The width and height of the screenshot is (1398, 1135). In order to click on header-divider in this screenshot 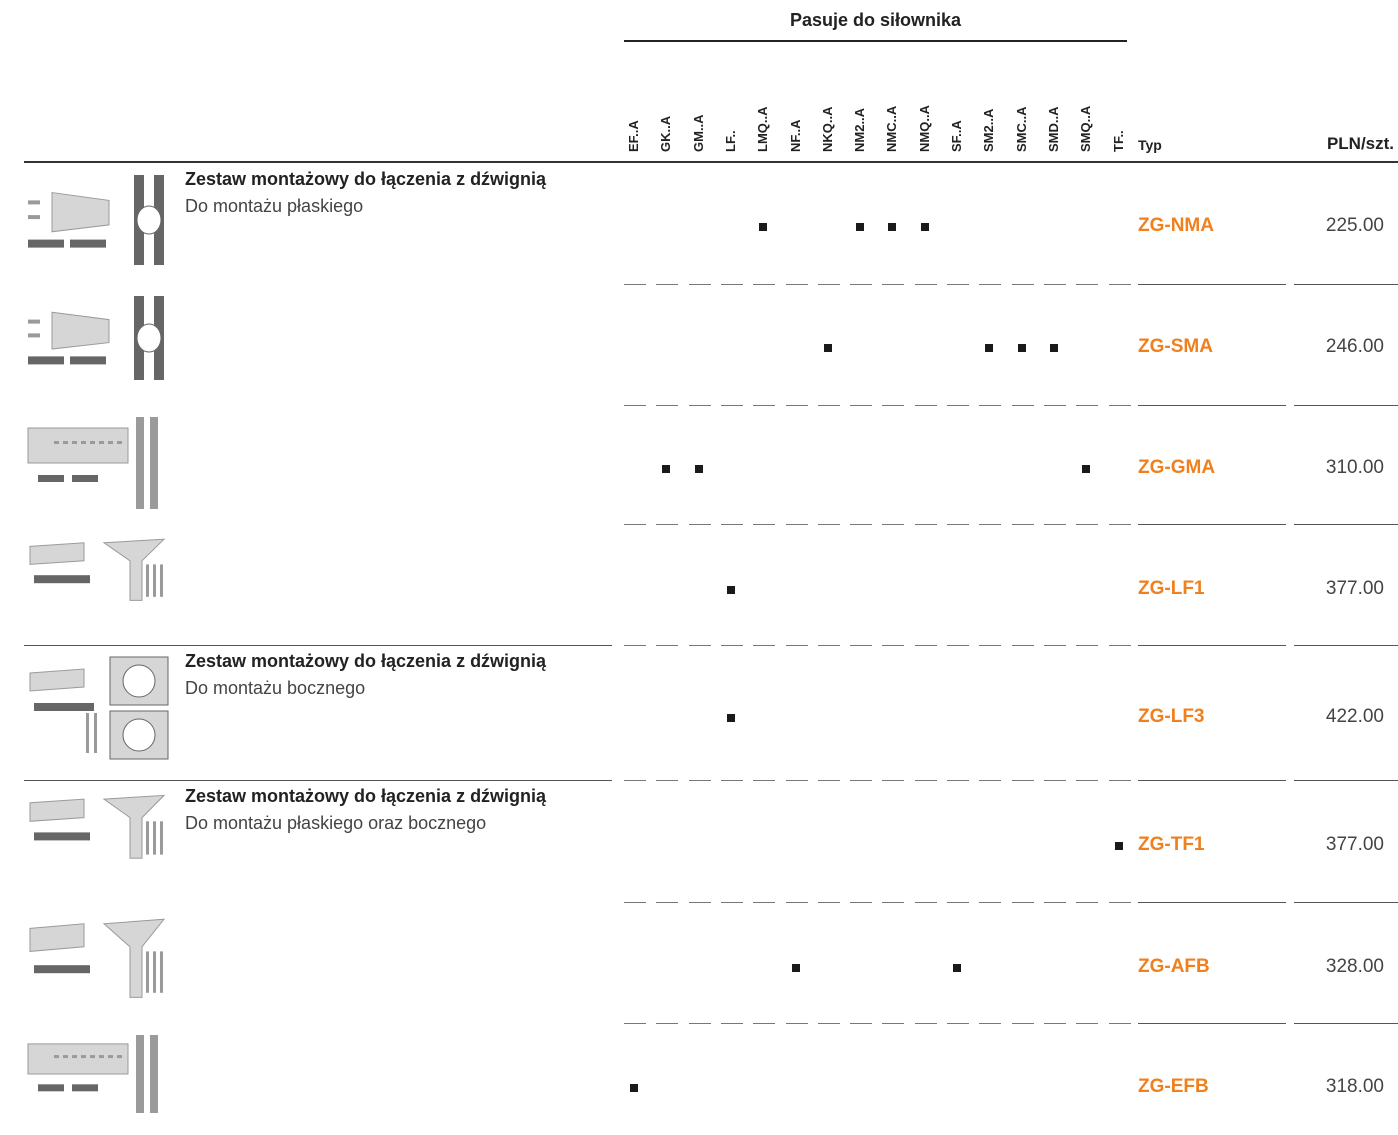, I will do `click(711, 162)`.